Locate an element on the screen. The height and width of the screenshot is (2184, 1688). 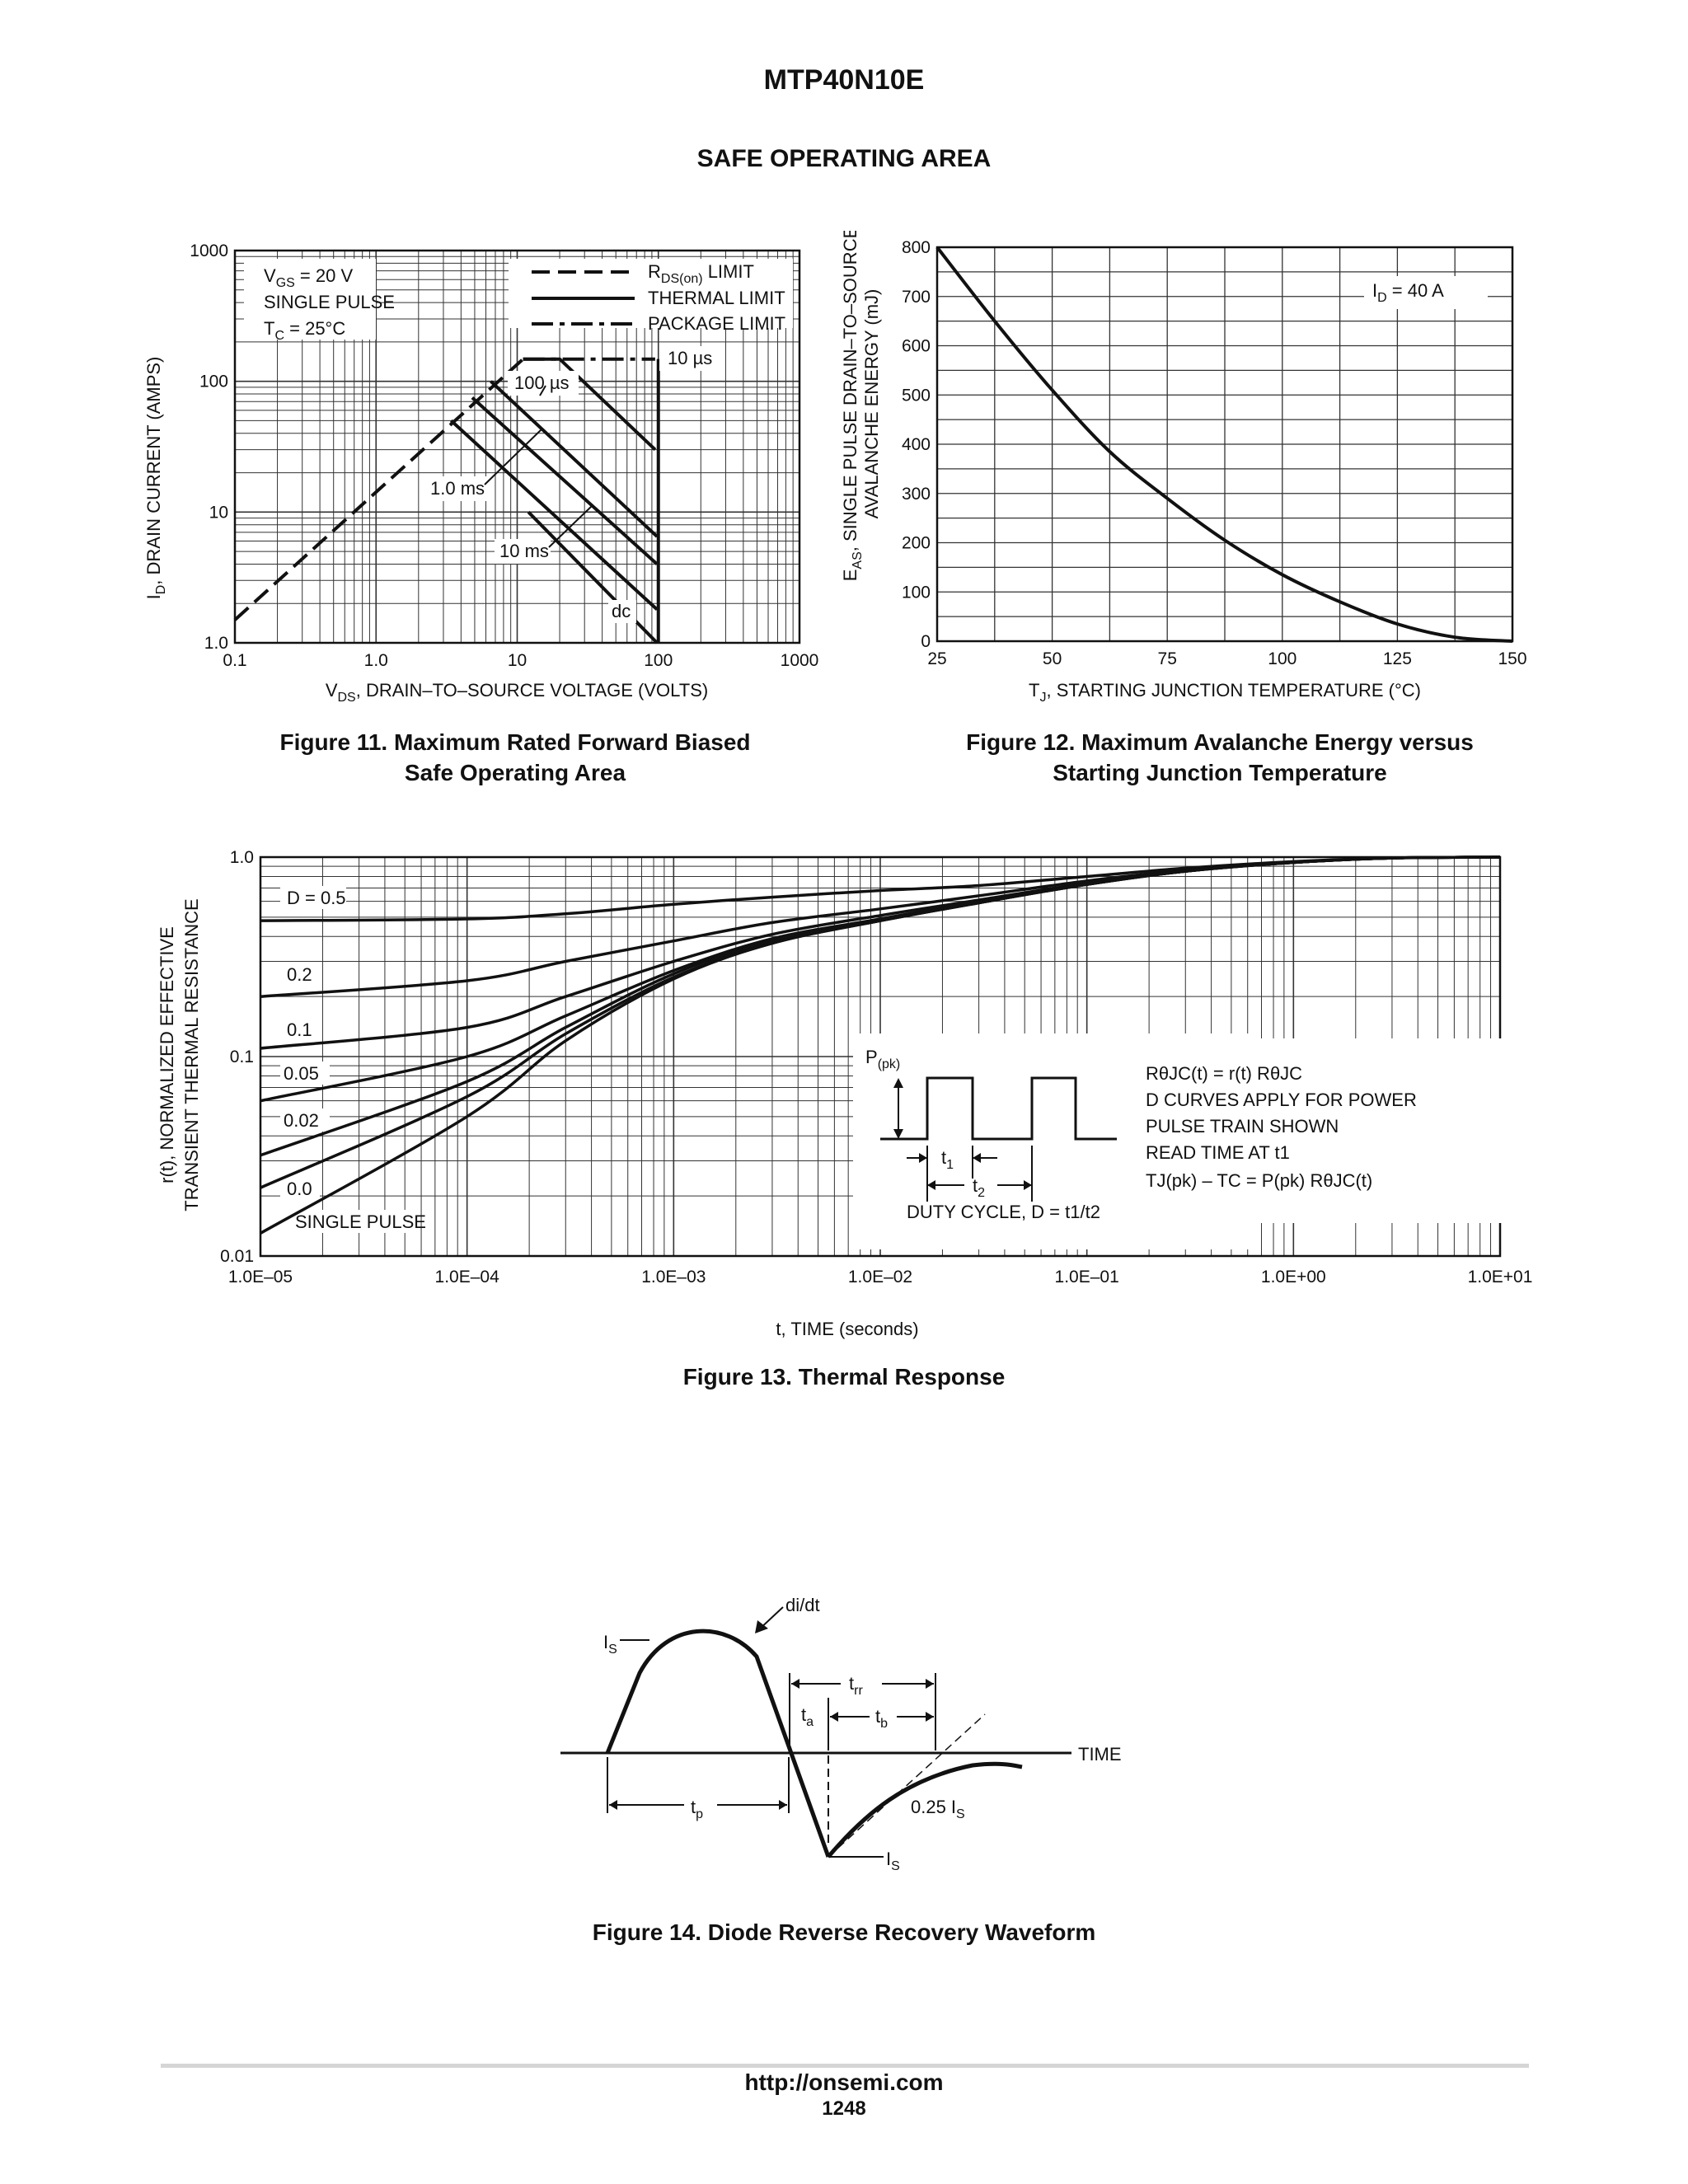
fig12-cond-box is located at coordinates (1426, 292).